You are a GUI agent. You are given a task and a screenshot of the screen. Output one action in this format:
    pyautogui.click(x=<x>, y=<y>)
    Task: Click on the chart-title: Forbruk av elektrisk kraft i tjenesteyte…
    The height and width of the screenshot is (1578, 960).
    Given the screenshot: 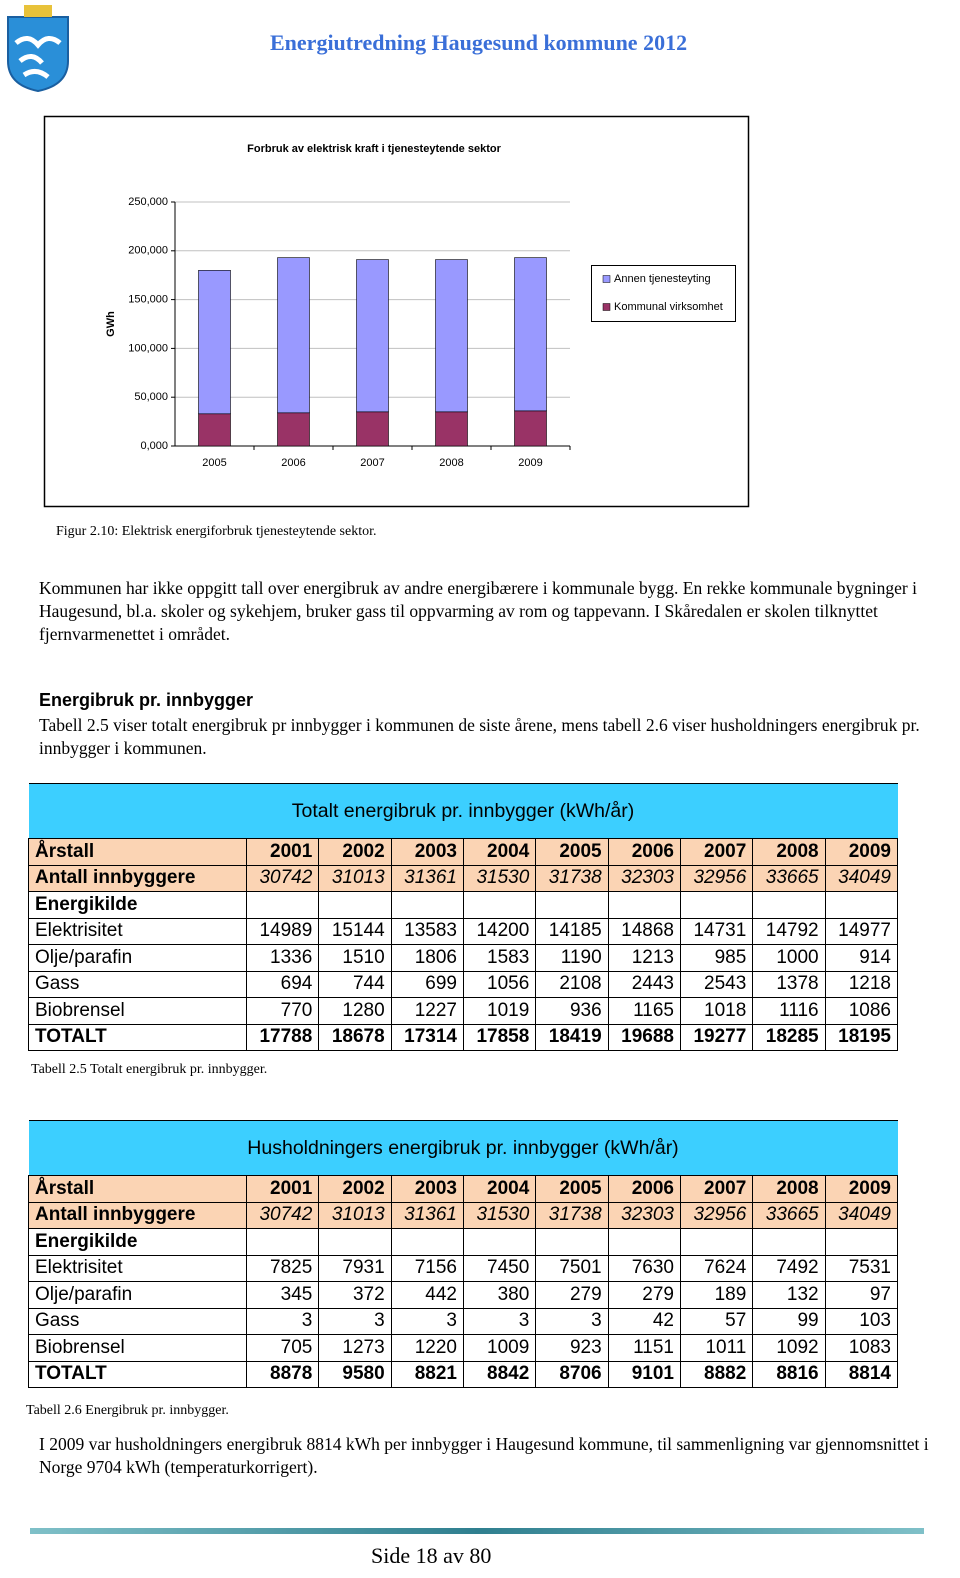 What is the action you would take?
    pyautogui.click(x=374, y=149)
    